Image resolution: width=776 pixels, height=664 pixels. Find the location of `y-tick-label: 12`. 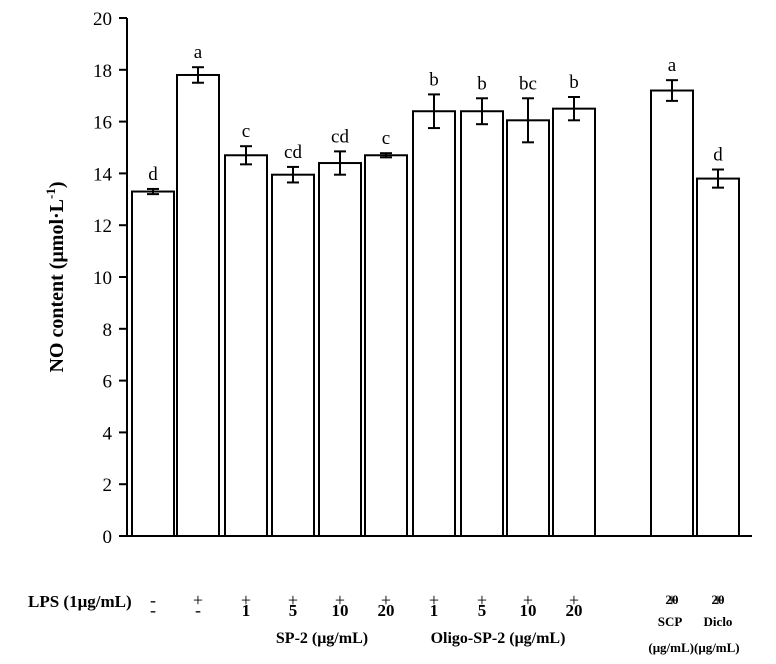

y-tick-label: 12 is located at coordinates (102, 226).